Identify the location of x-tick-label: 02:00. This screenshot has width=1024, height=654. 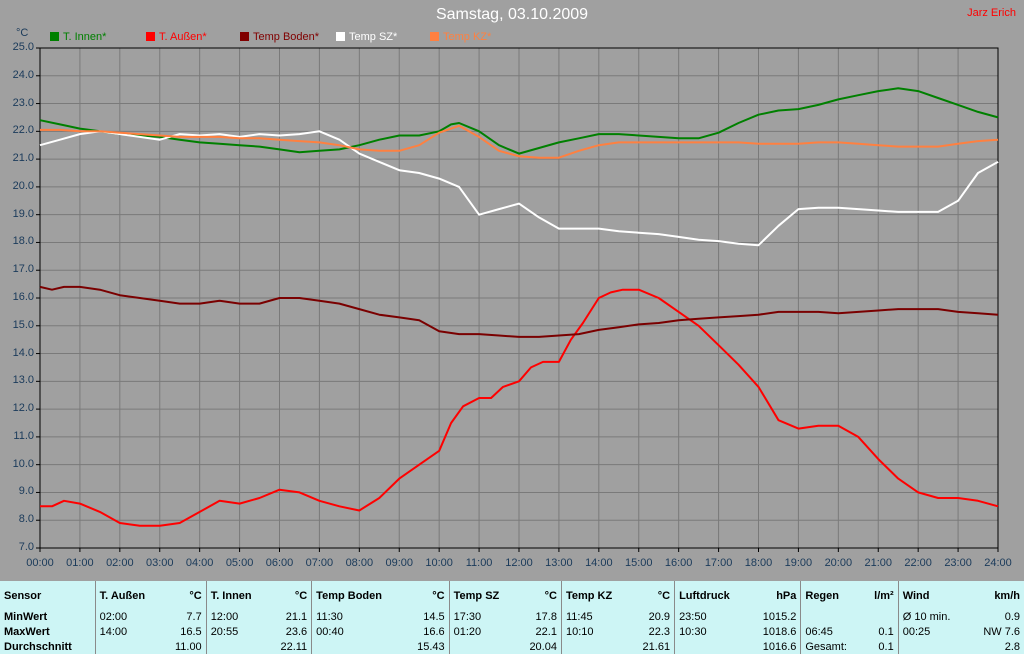
(120, 563).